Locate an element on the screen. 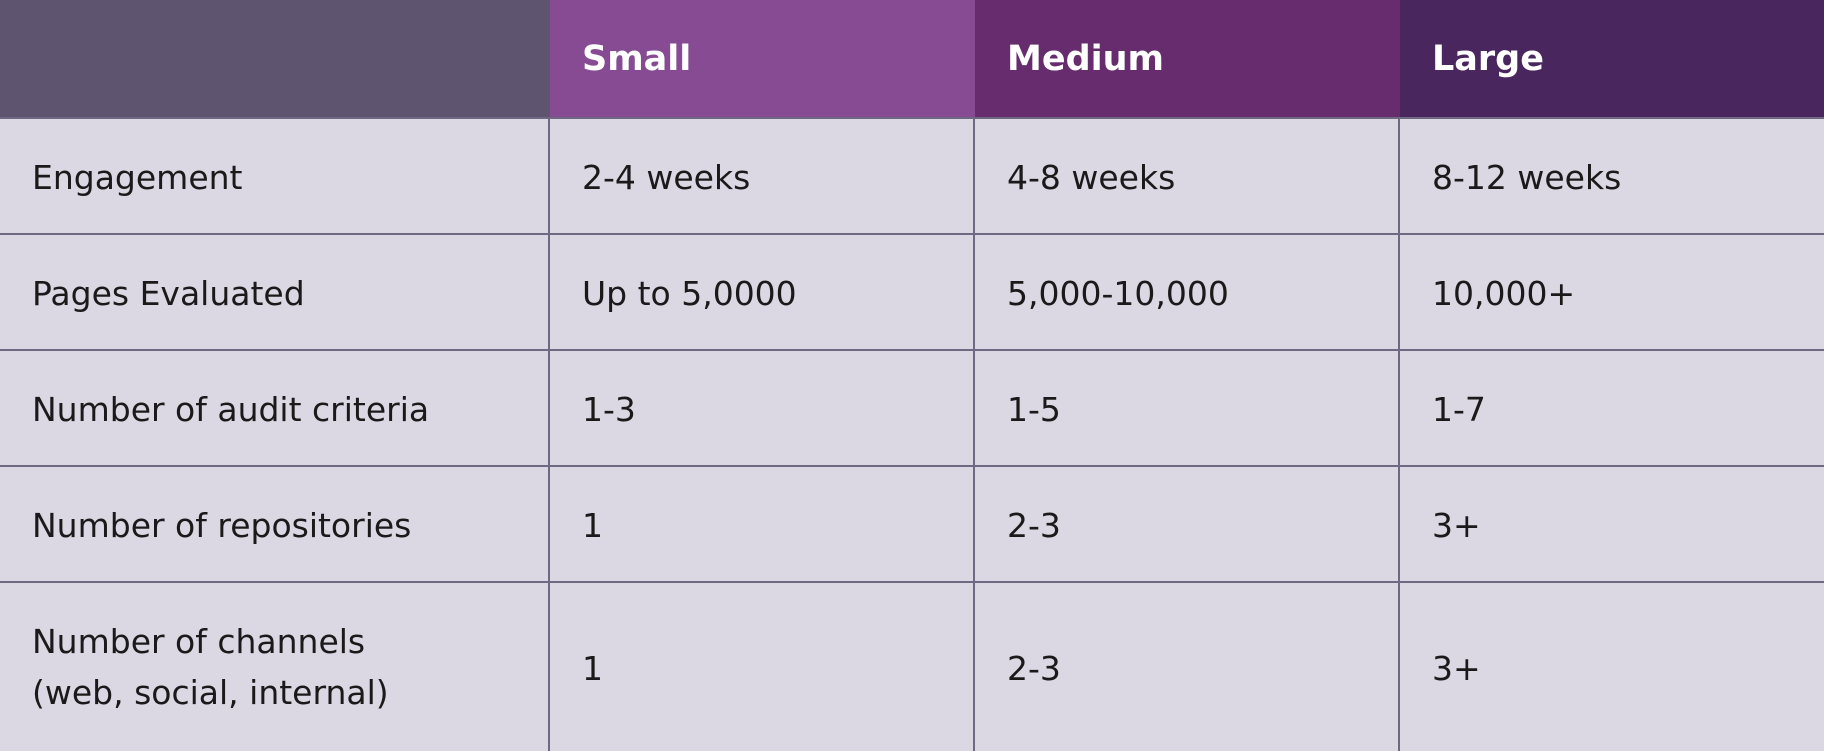 This screenshot has width=1824, height=751. row-label-audit-criteria: Number of audit criteria is located at coordinates (275, 409).